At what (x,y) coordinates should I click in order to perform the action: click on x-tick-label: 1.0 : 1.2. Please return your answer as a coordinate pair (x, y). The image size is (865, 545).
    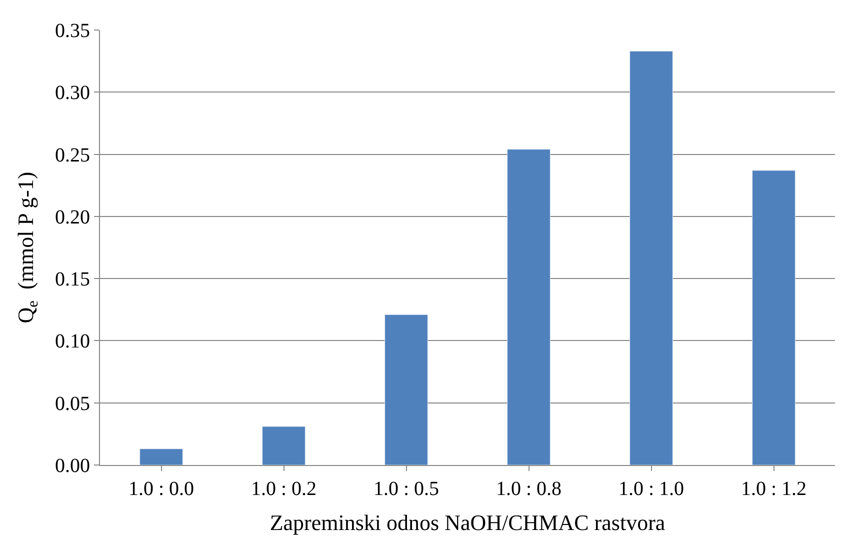
    Looking at the image, I should click on (773, 489).